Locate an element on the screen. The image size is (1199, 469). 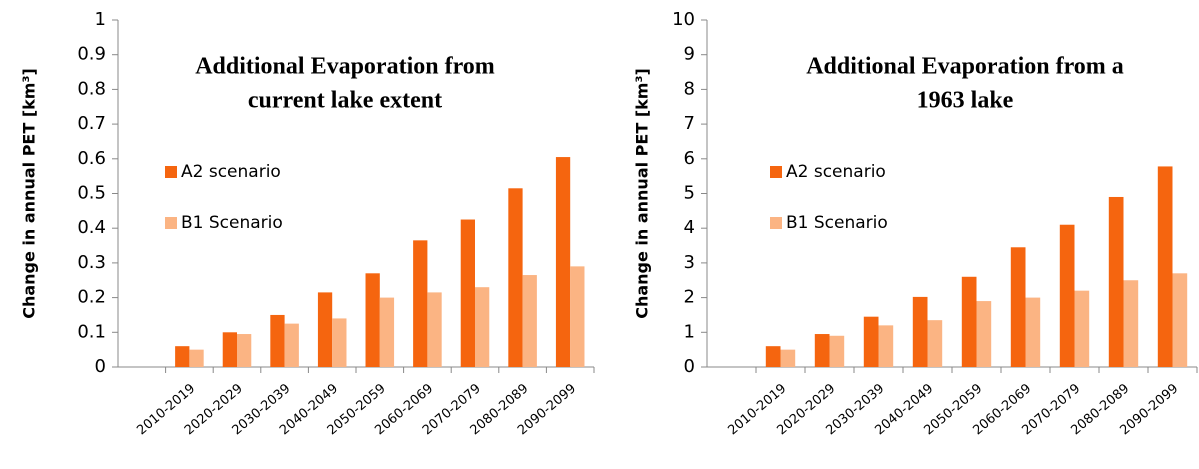
chart-title: Additional Evaporation from a is located at coordinates (965, 67).